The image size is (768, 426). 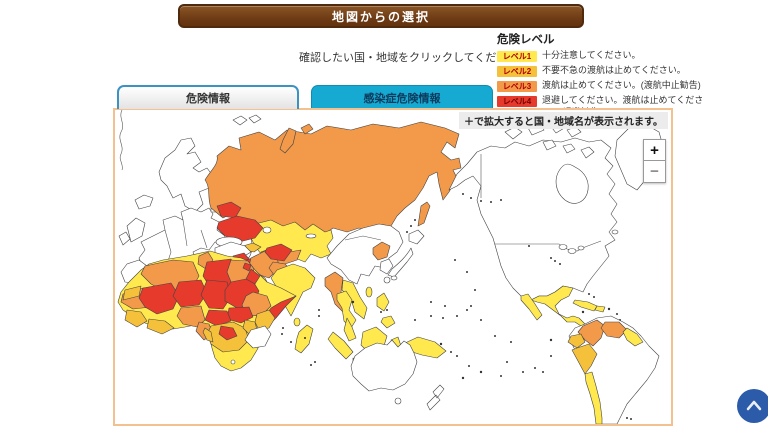 What do you see at coordinates (517, 86) in the screenshot?
I see `level3-chip: レベル3` at bounding box center [517, 86].